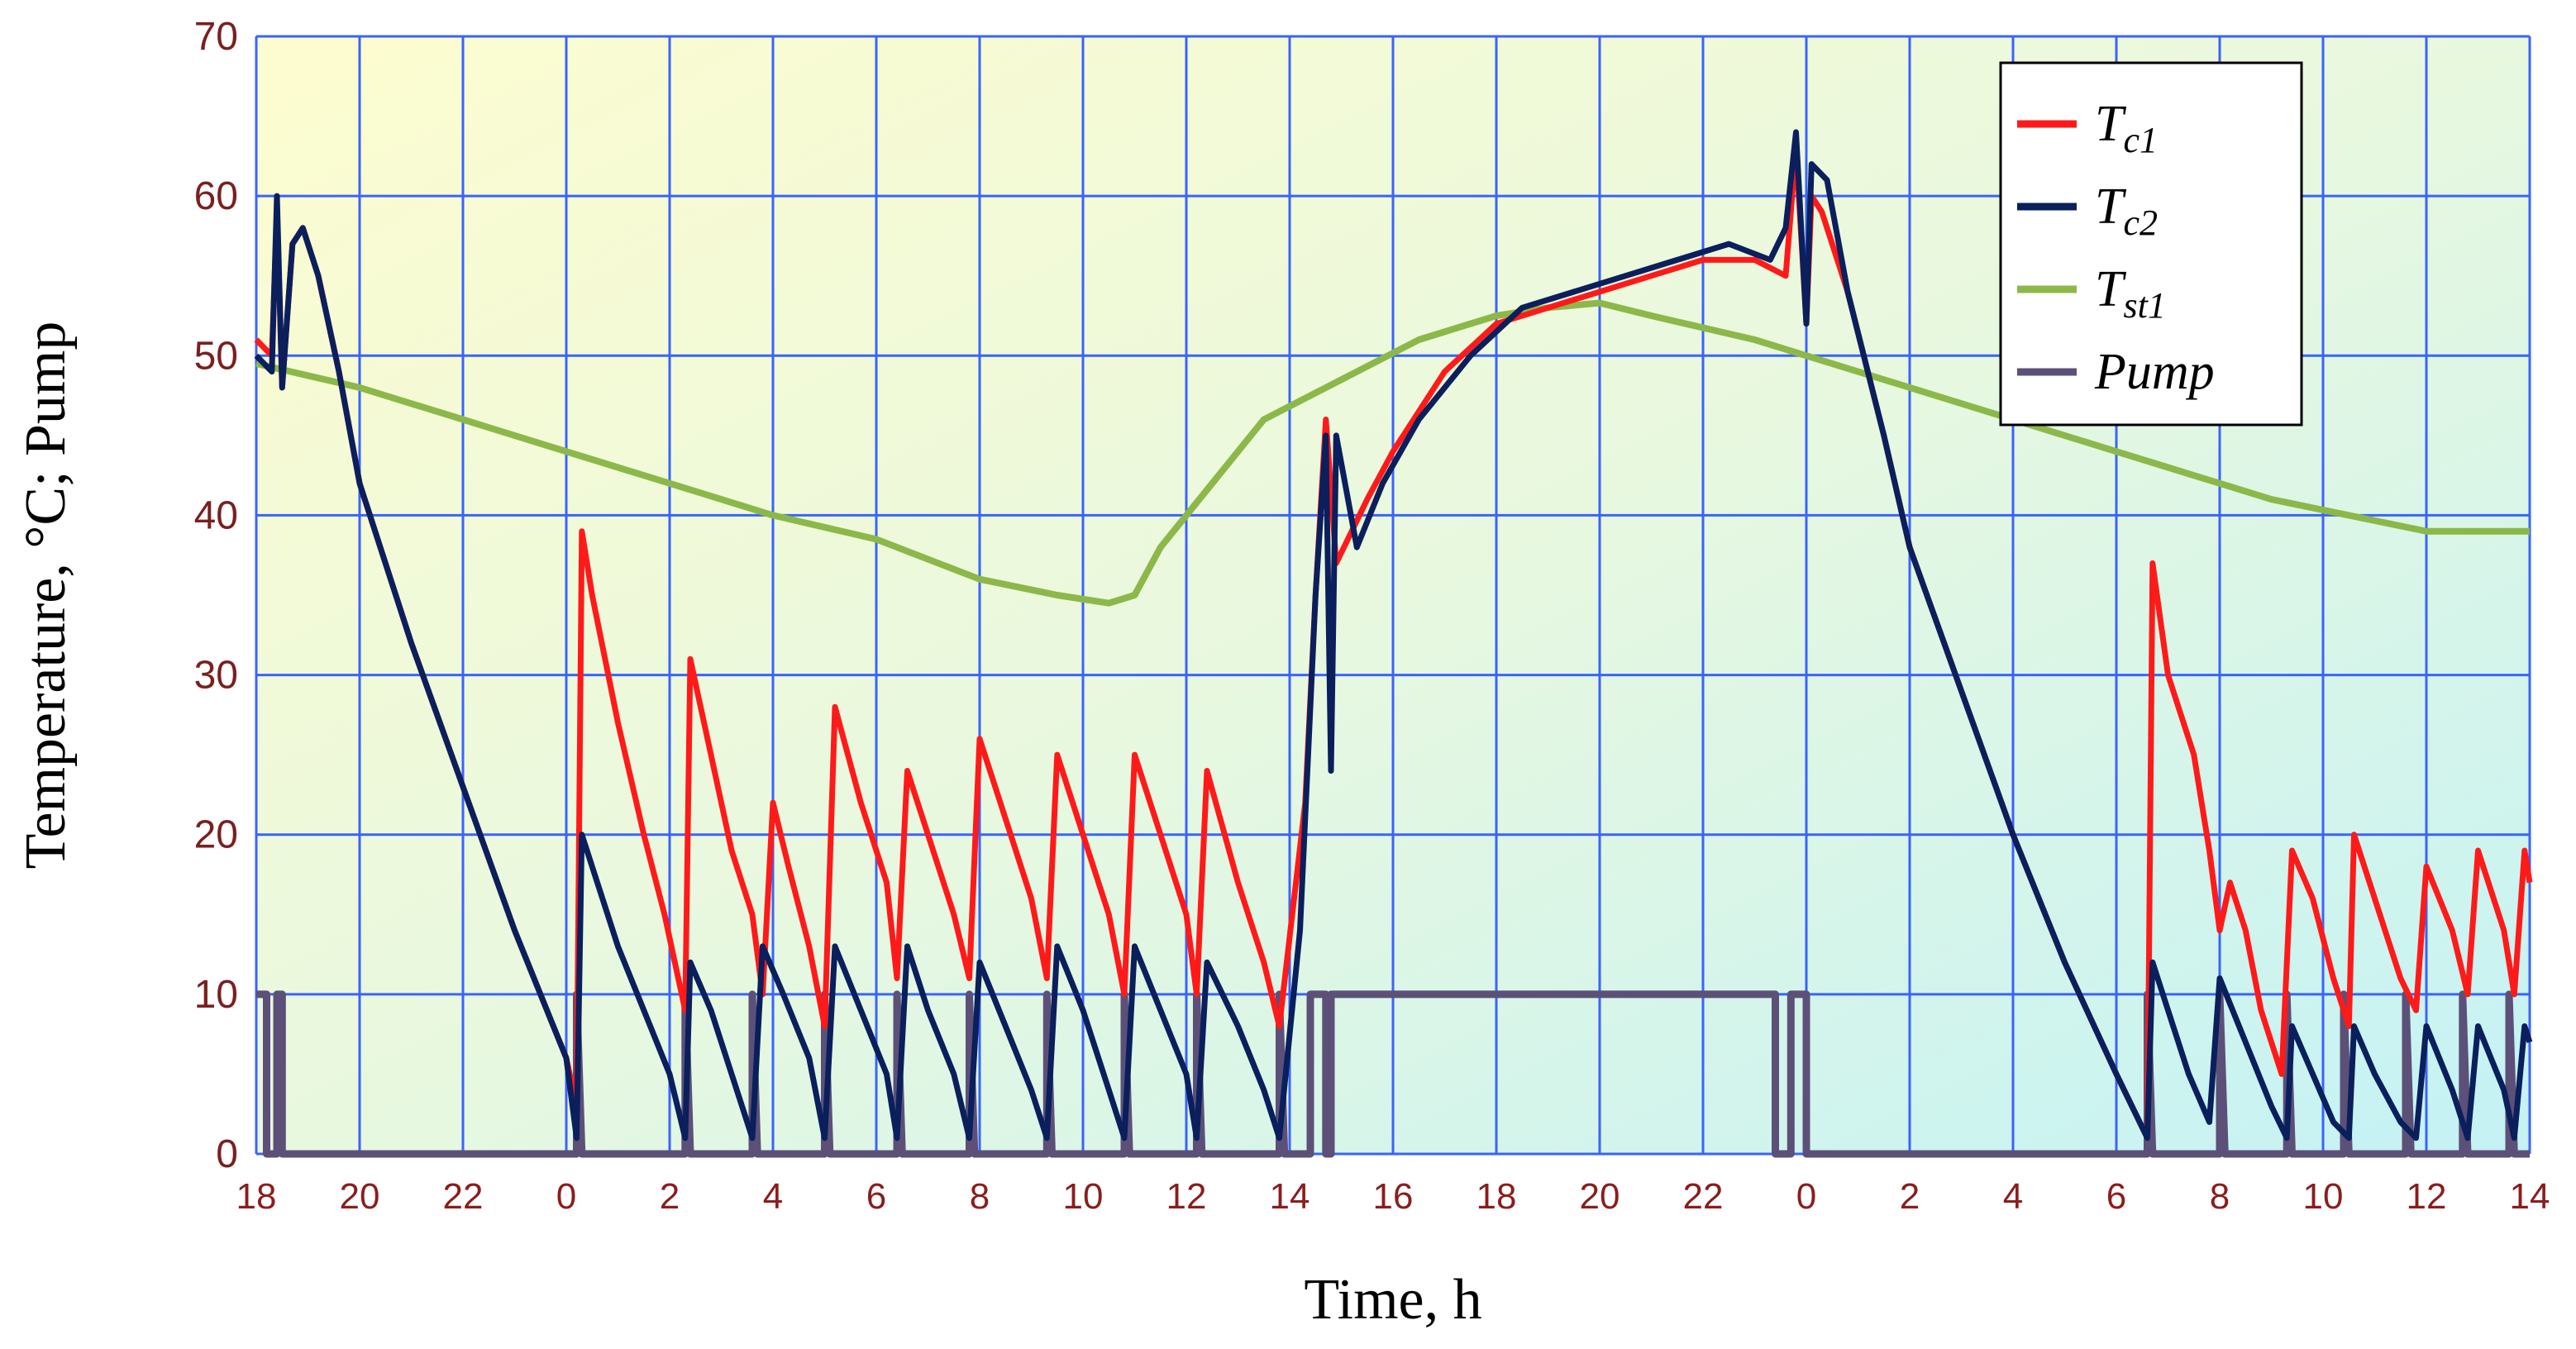 The image size is (2576, 1349). Describe the element at coordinates (2013, 1196) in the screenshot. I see `x-tick-label-17: 4` at that location.